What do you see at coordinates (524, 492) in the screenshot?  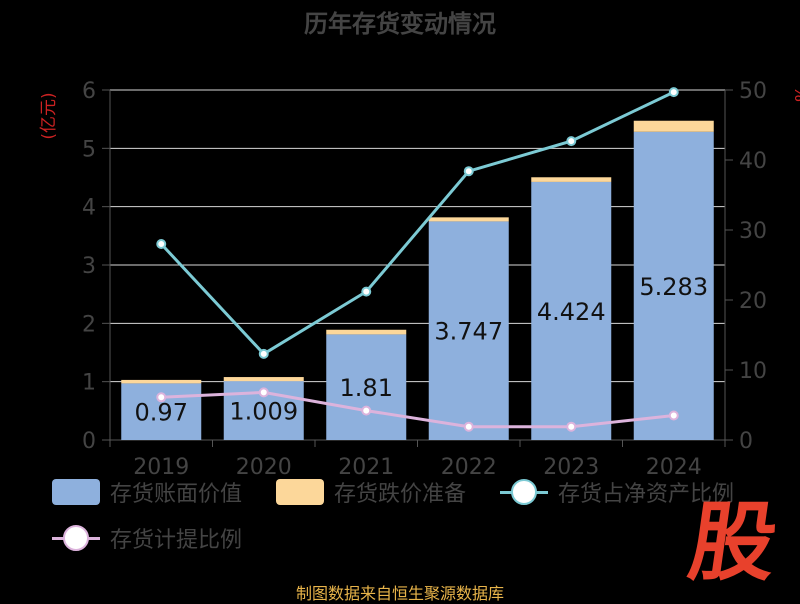 I see `legend-swatch-net-asset-ratio` at bounding box center [524, 492].